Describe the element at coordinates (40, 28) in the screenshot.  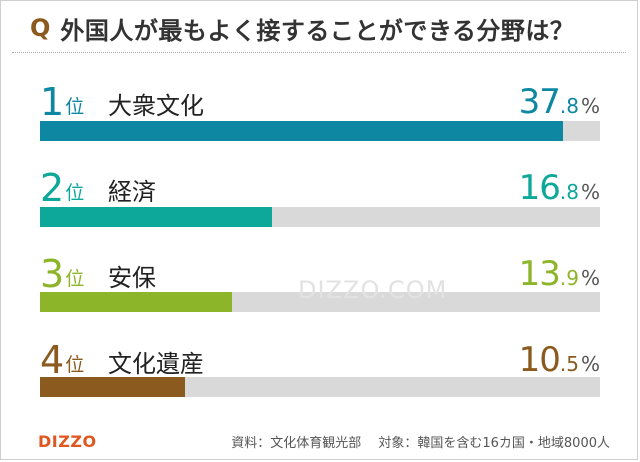
I see `question-mark-label: Q` at that location.